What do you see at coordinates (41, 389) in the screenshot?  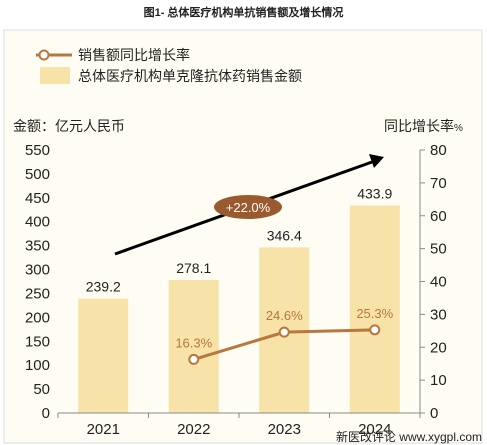 I see `y-tick-label: 50` at bounding box center [41, 389].